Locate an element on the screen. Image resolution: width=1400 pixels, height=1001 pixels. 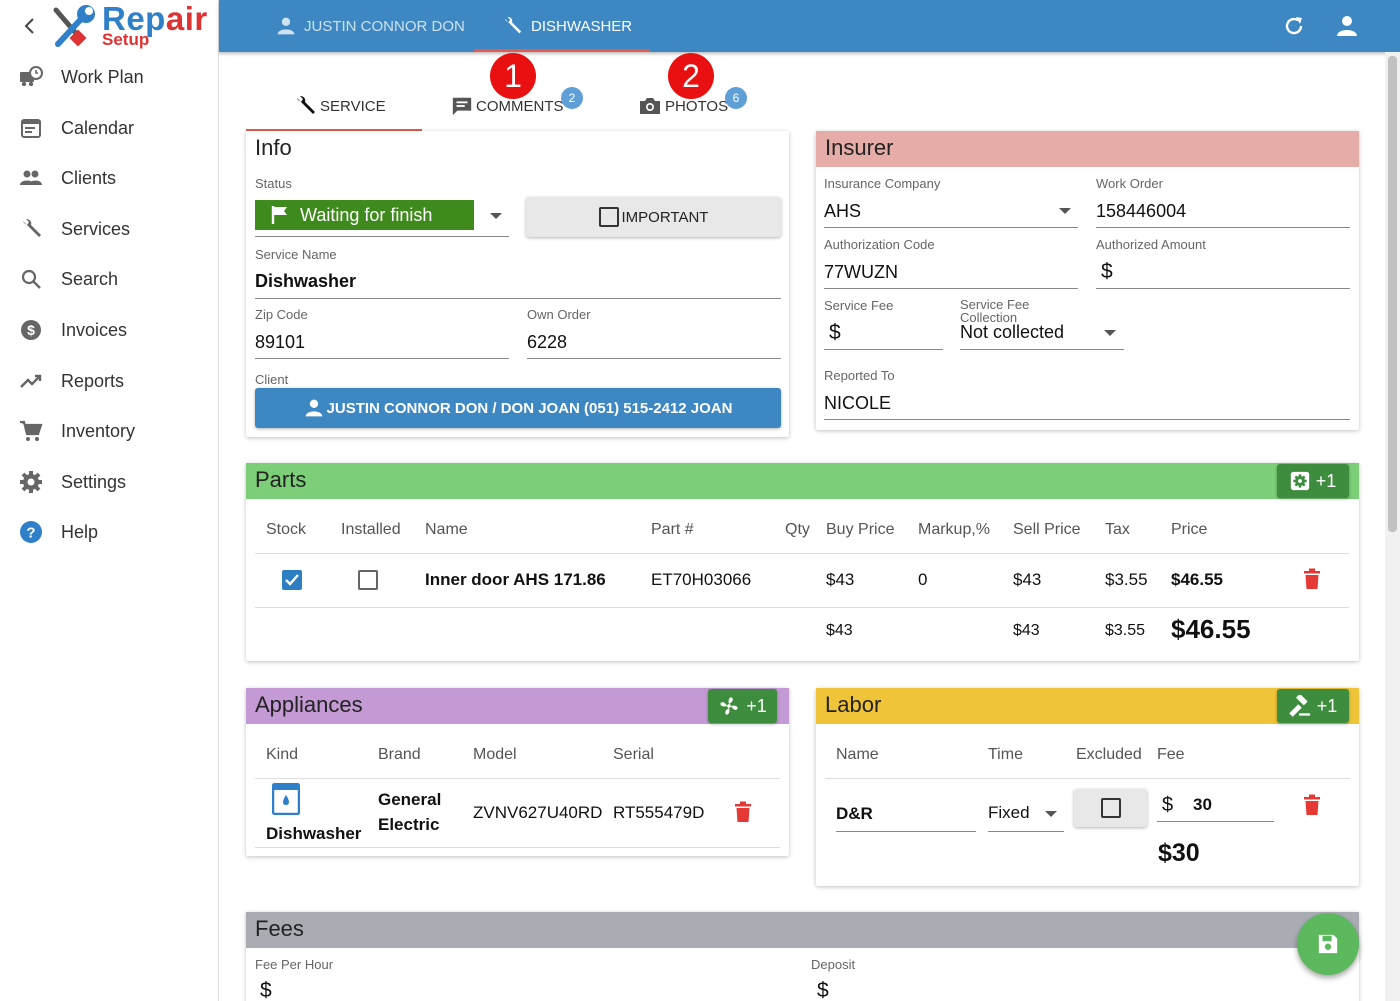
chevron-left-icon is located at coordinates (30, 26).